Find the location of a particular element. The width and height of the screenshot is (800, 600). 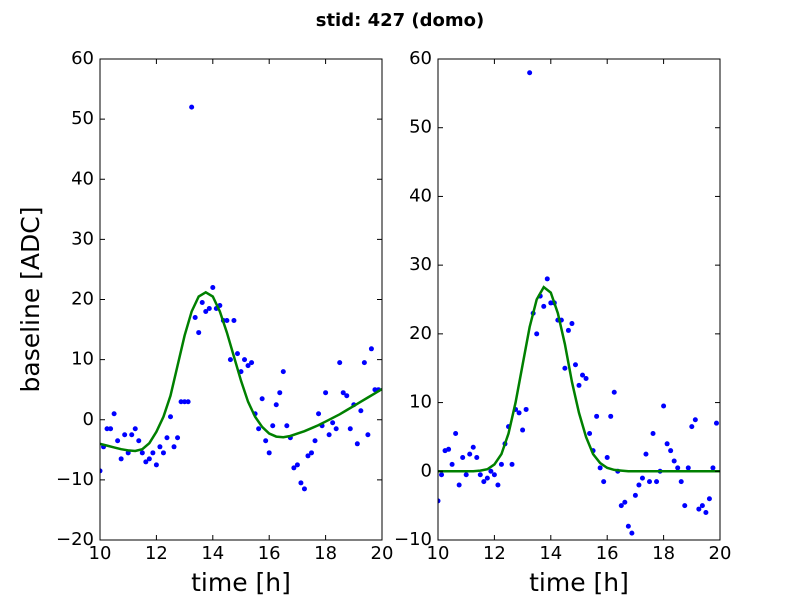

y-tick-label: 20 is located at coordinates (420, 333).